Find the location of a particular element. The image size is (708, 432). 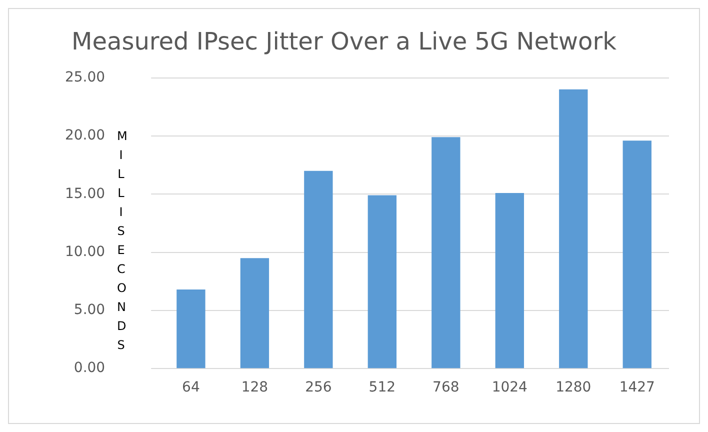

y-tick-label: 25.00 is located at coordinates (85, 77).